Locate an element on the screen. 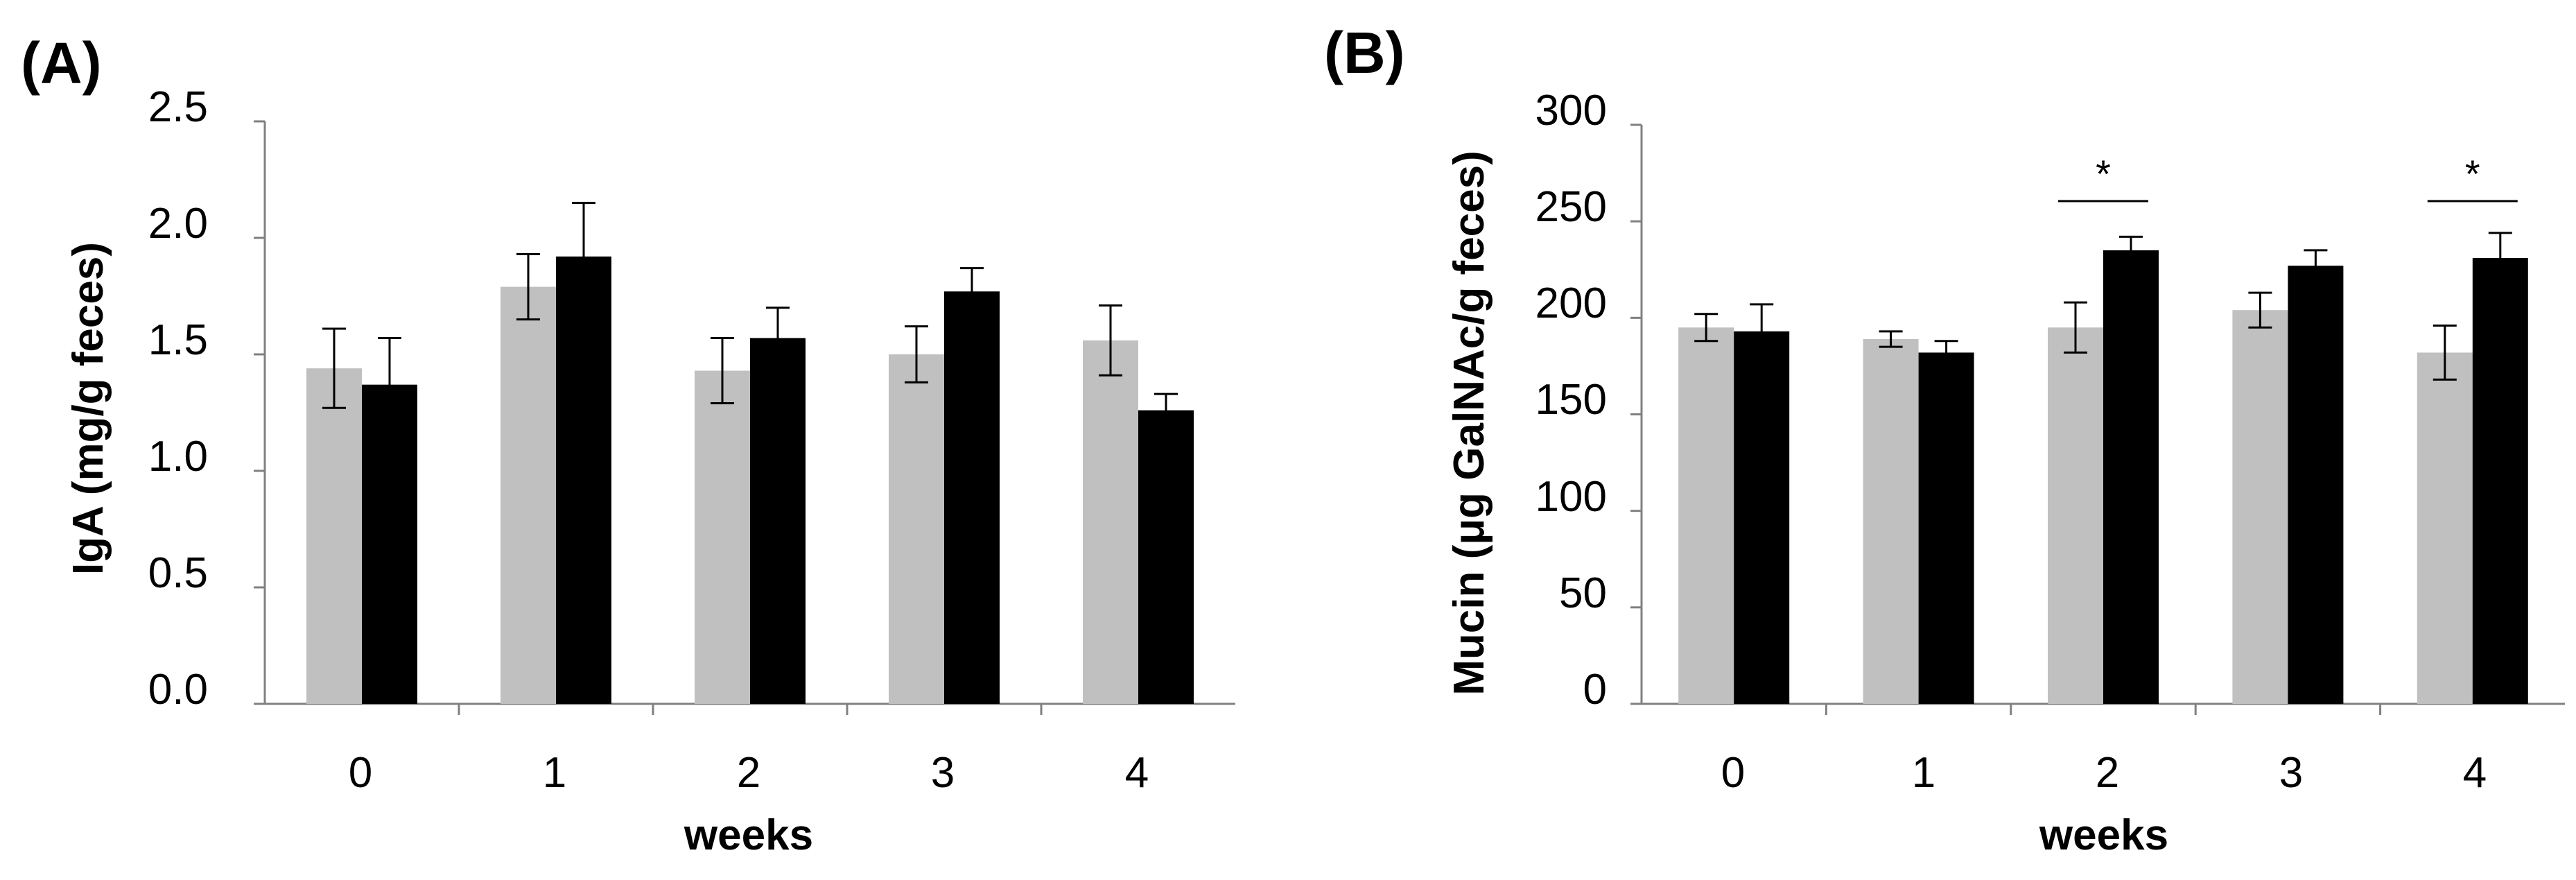 This screenshot has width=2576, height=880. panel-a-xtick-label: 0 is located at coordinates (360, 773).